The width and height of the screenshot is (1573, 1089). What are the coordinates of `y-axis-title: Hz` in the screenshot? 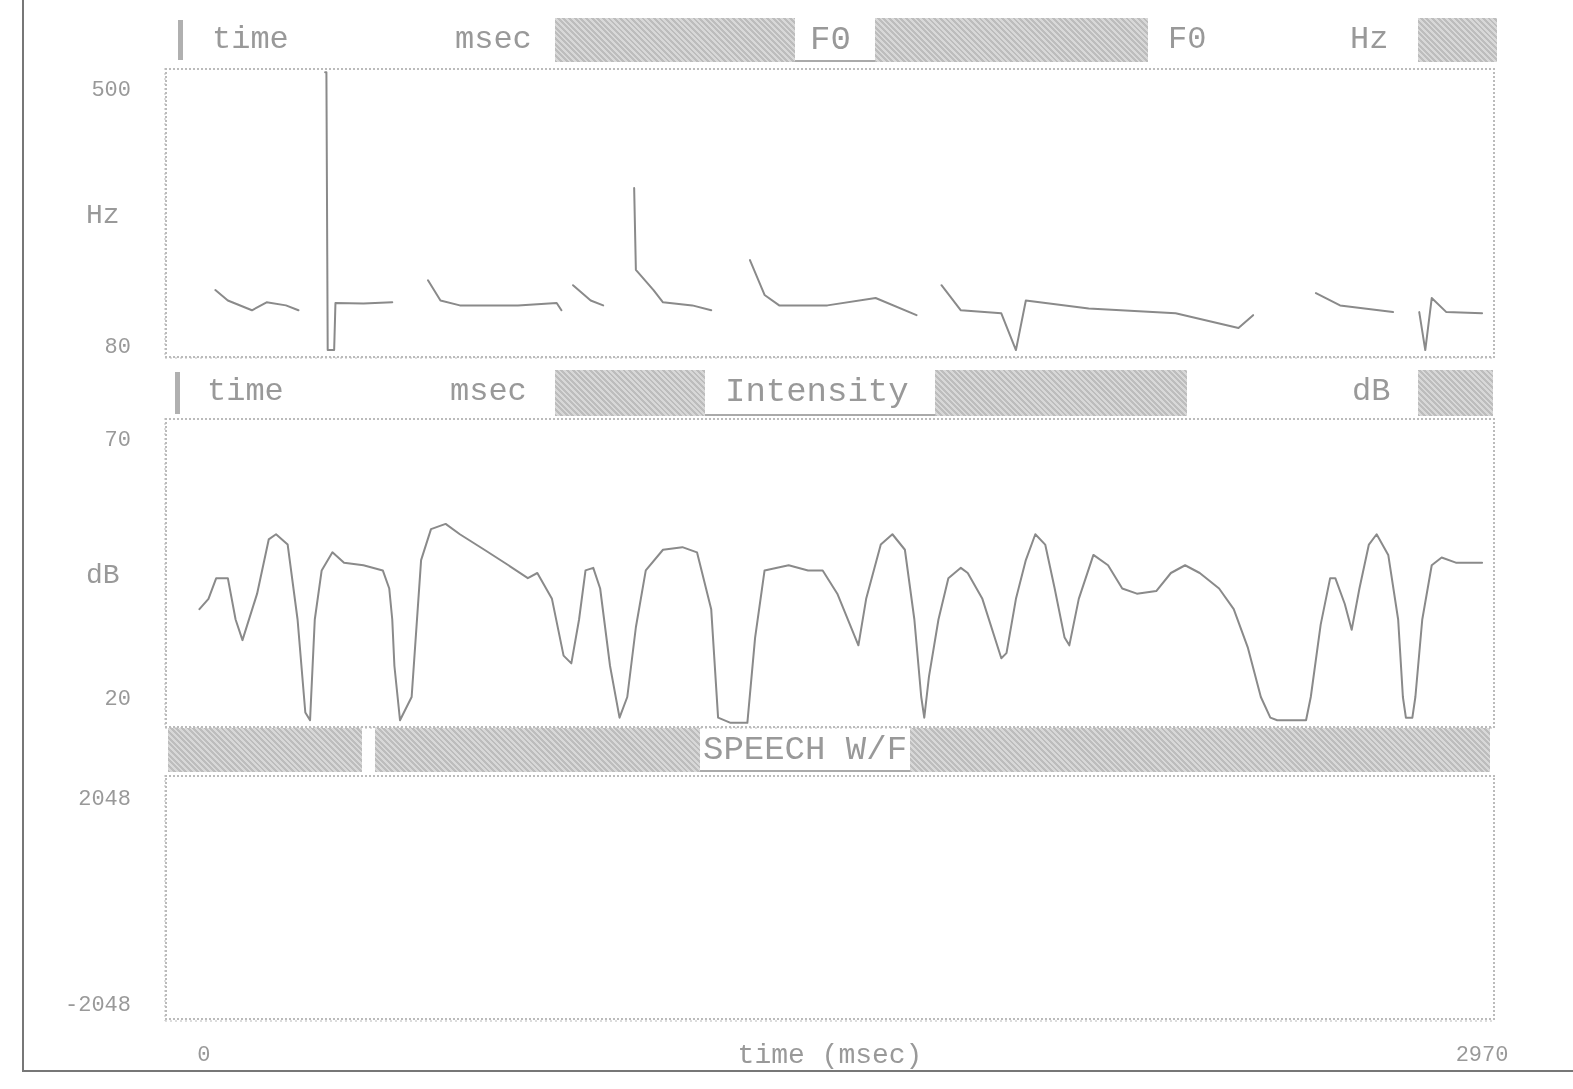 It's located at (103, 215).